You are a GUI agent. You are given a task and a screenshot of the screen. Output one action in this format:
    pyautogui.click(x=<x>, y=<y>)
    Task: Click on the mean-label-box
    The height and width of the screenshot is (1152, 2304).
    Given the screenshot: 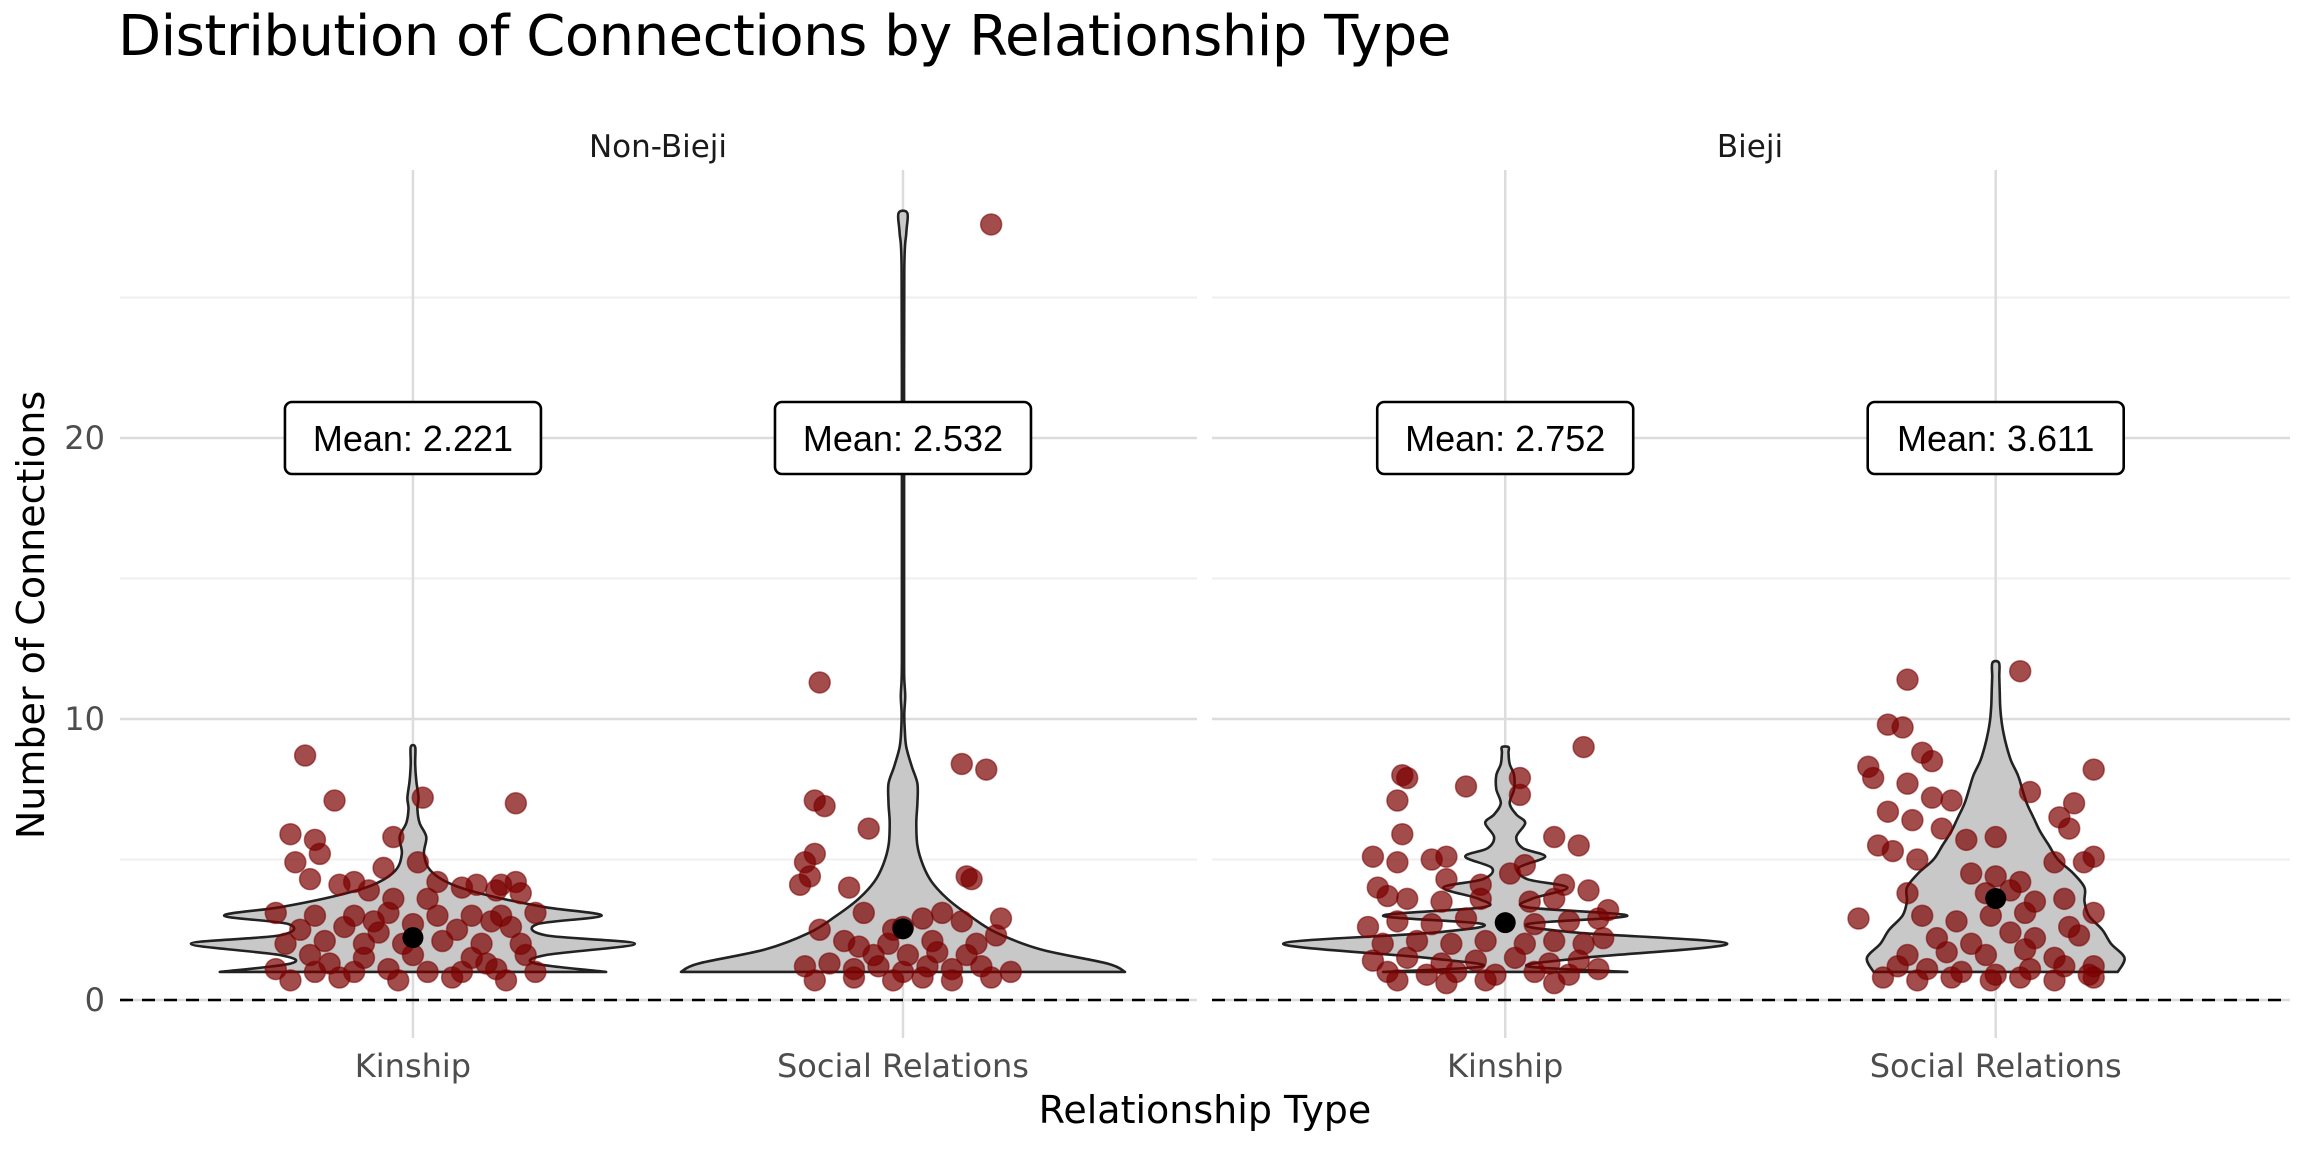 What is the action you would take?
    pyautogui.click(x=1996, y=438)
    